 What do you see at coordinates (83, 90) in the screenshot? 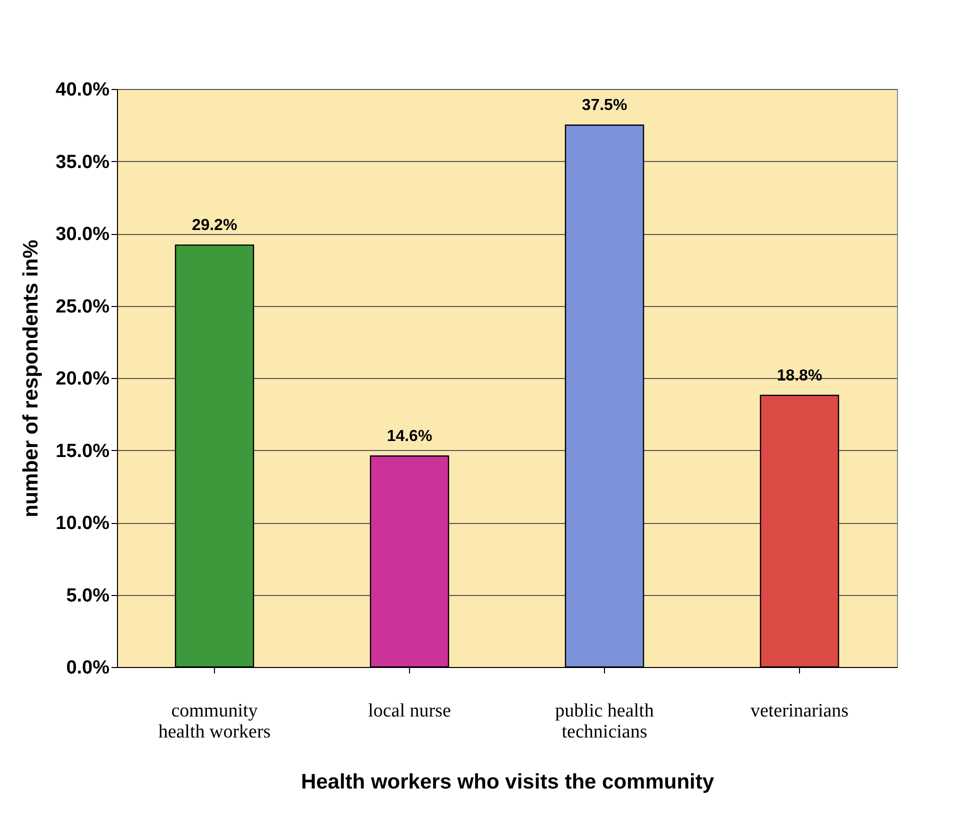
I see `y-tick-label: 40.0%` at bounding box center [83, 90].